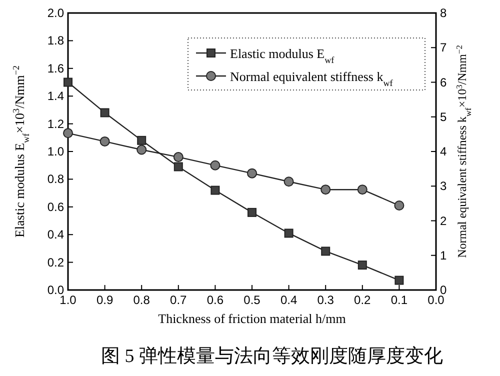 The image size is (500, 376). I want to click on y-tick-label: 1.2, so click(55, 123).